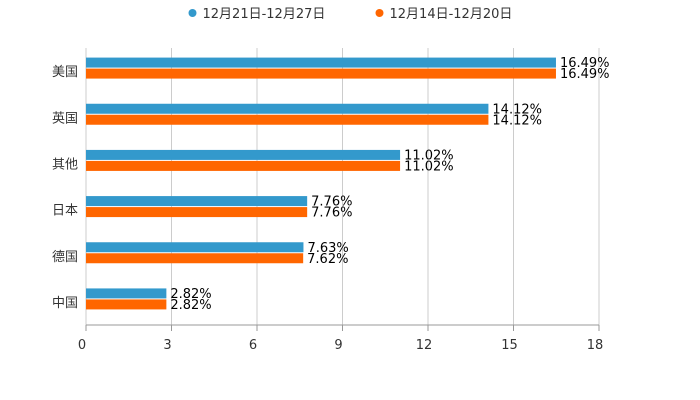  What do you see at coordinates (65, 211) in the screenshot?
I see `category-label: 日本` at bounding box center [65, 211].